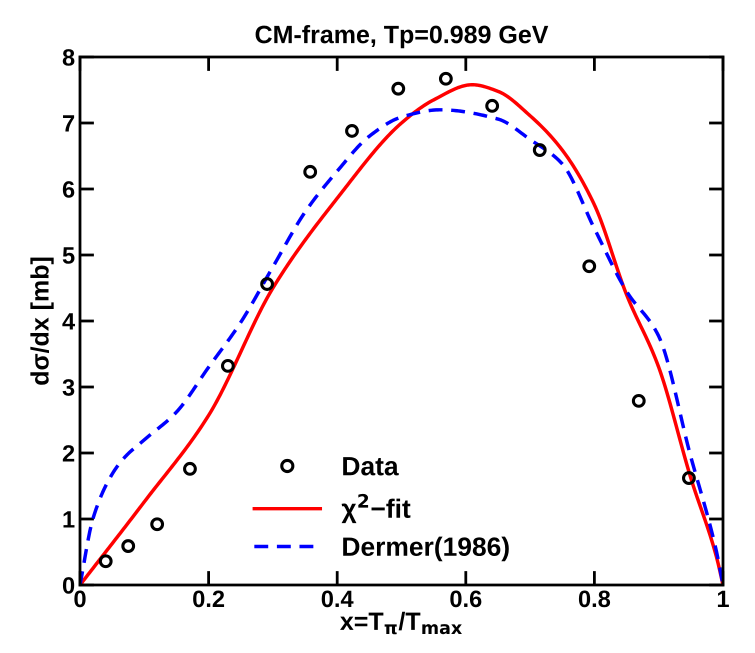 This screenshot has width=755, height=653. I want to click on y-tick-label: 4, so click(69, 321).